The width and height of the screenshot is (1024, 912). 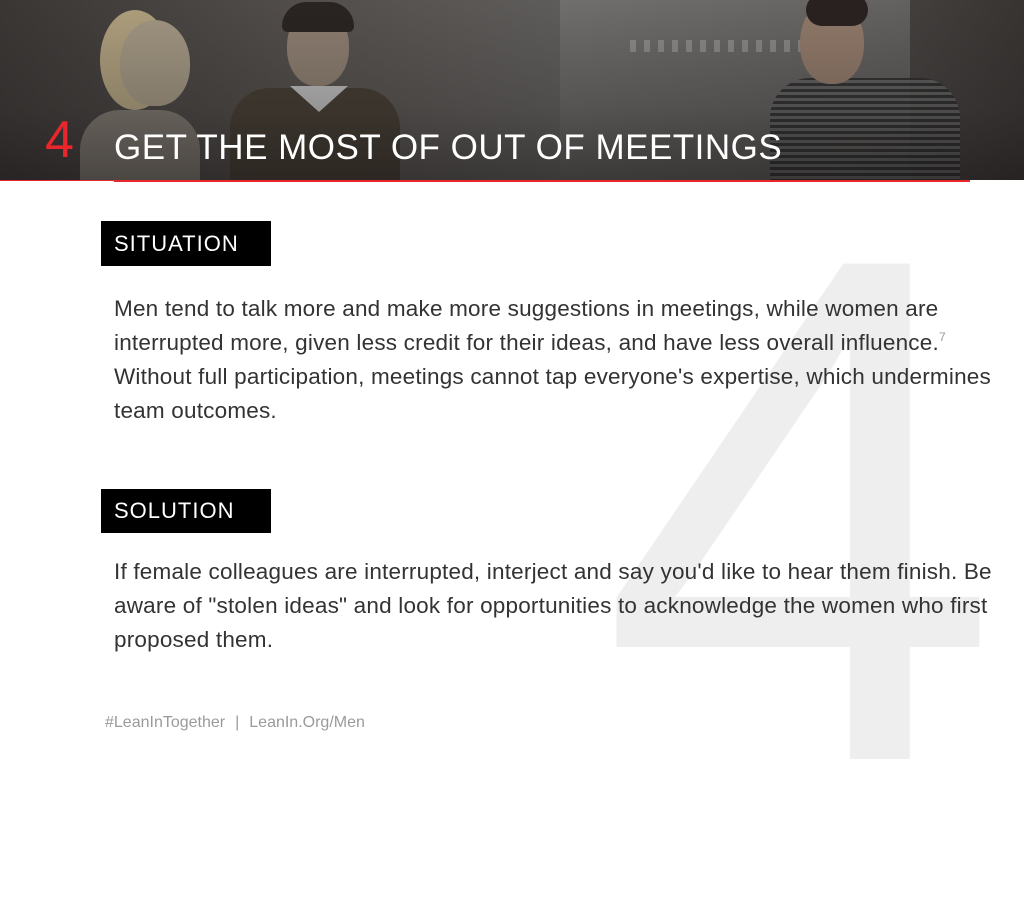 What do you see at coordinates (307, 722) in the screenshot?
I see `footer-url: LeanIn.Org/Men` at bounding box center [307, 722].